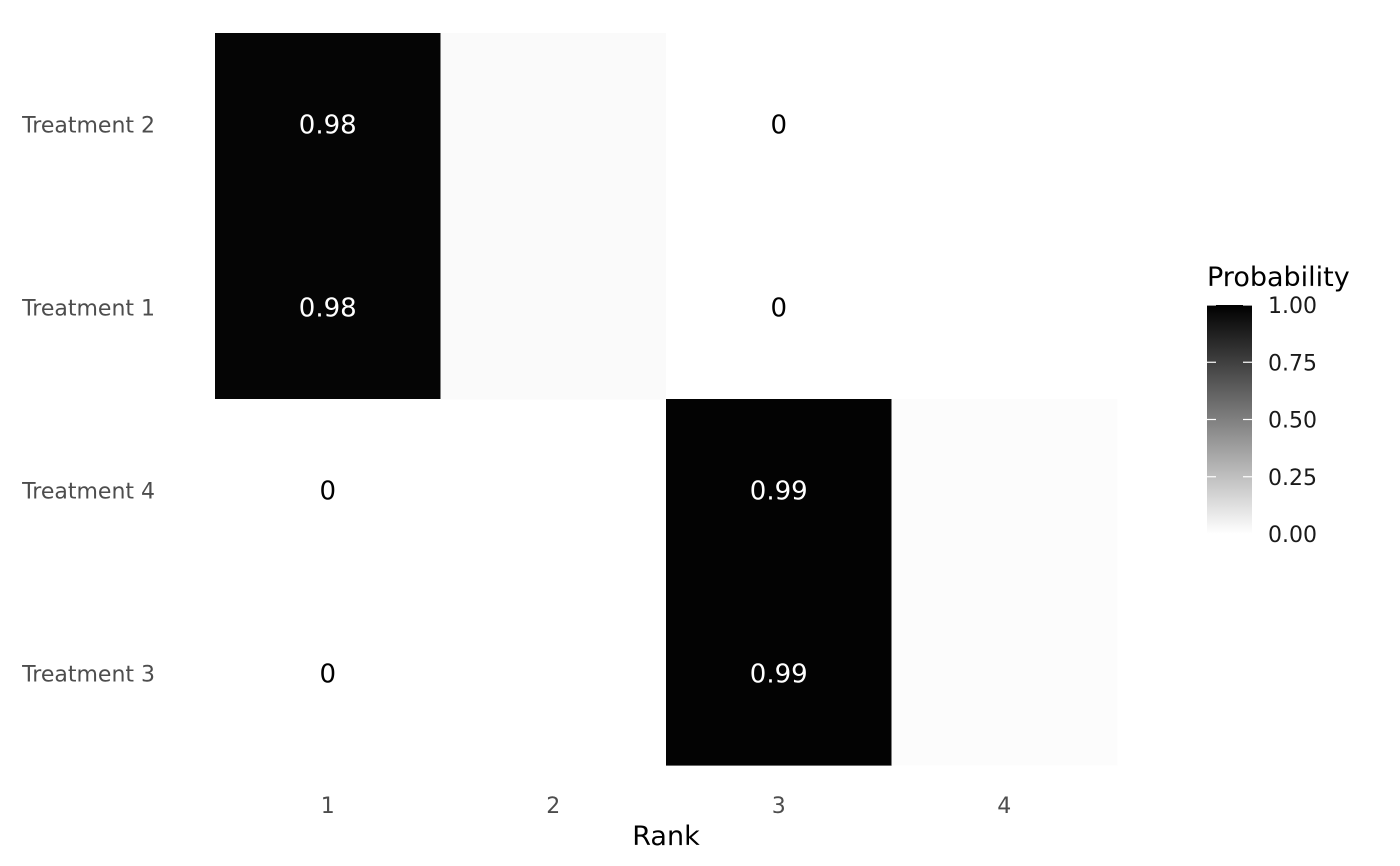  Describe the element at coordinates (1292, 306) in the screenshot. I see `legend-tick-label: 1.00` at that location.